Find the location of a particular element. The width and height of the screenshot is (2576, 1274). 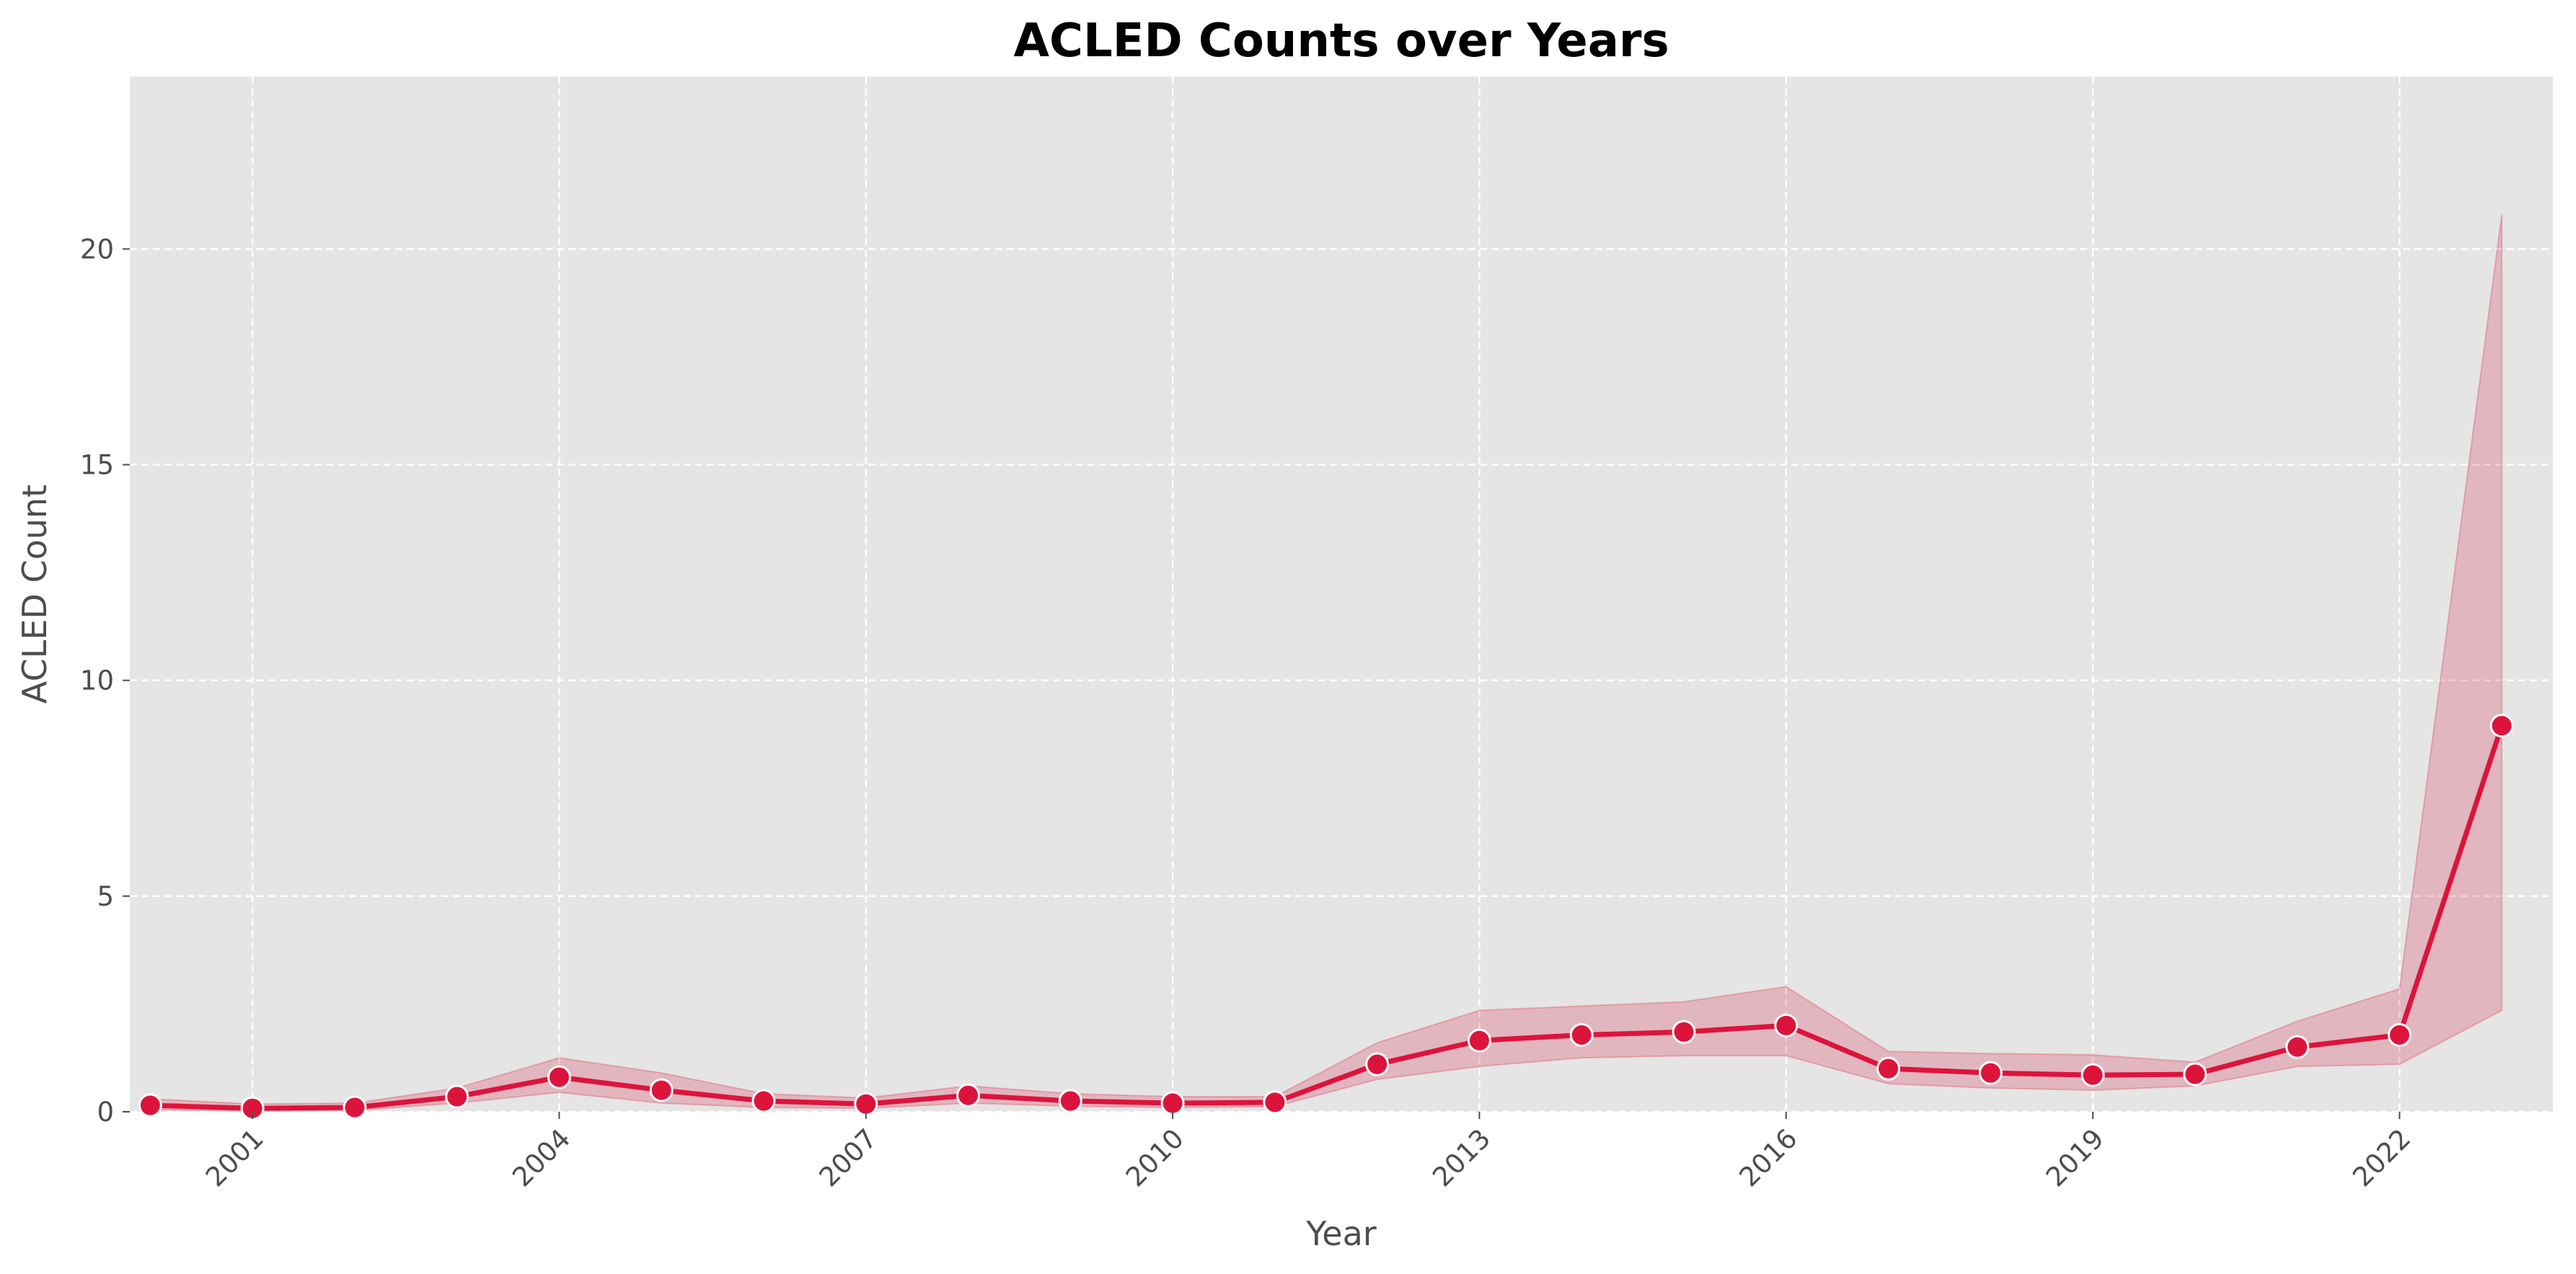

x-tick-label: 2022 is located at coordinates (2382, 1158).